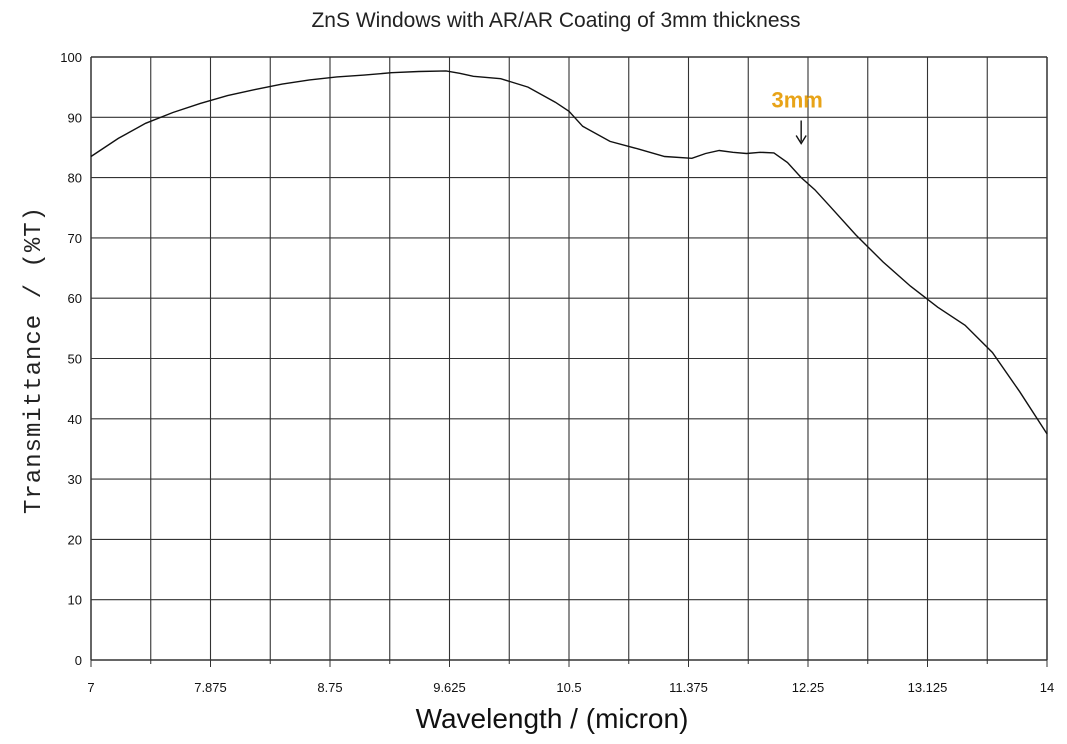 This screenshot has width=1067, height=744. Describe the element at coordinates (75, 600) in the screenshot. I see `y-tick-label: 10` at that location.